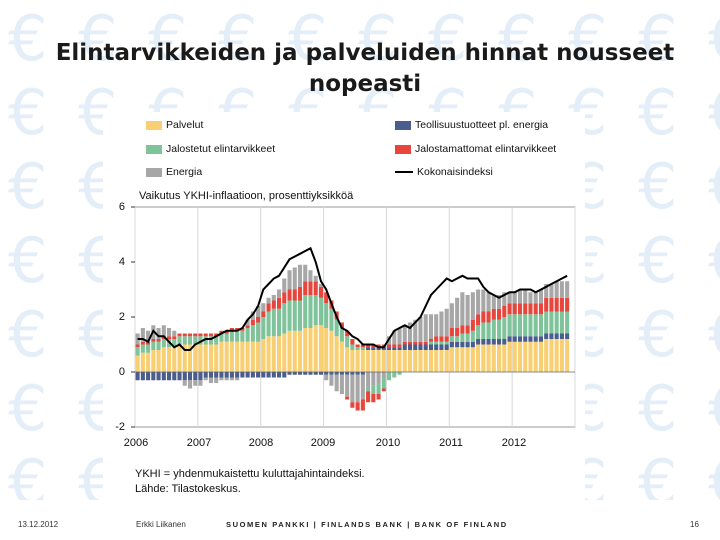  Describe the element at coordinates (38, 524) in the screenshot. I see `footer-date: 13.12.2012` at that location.